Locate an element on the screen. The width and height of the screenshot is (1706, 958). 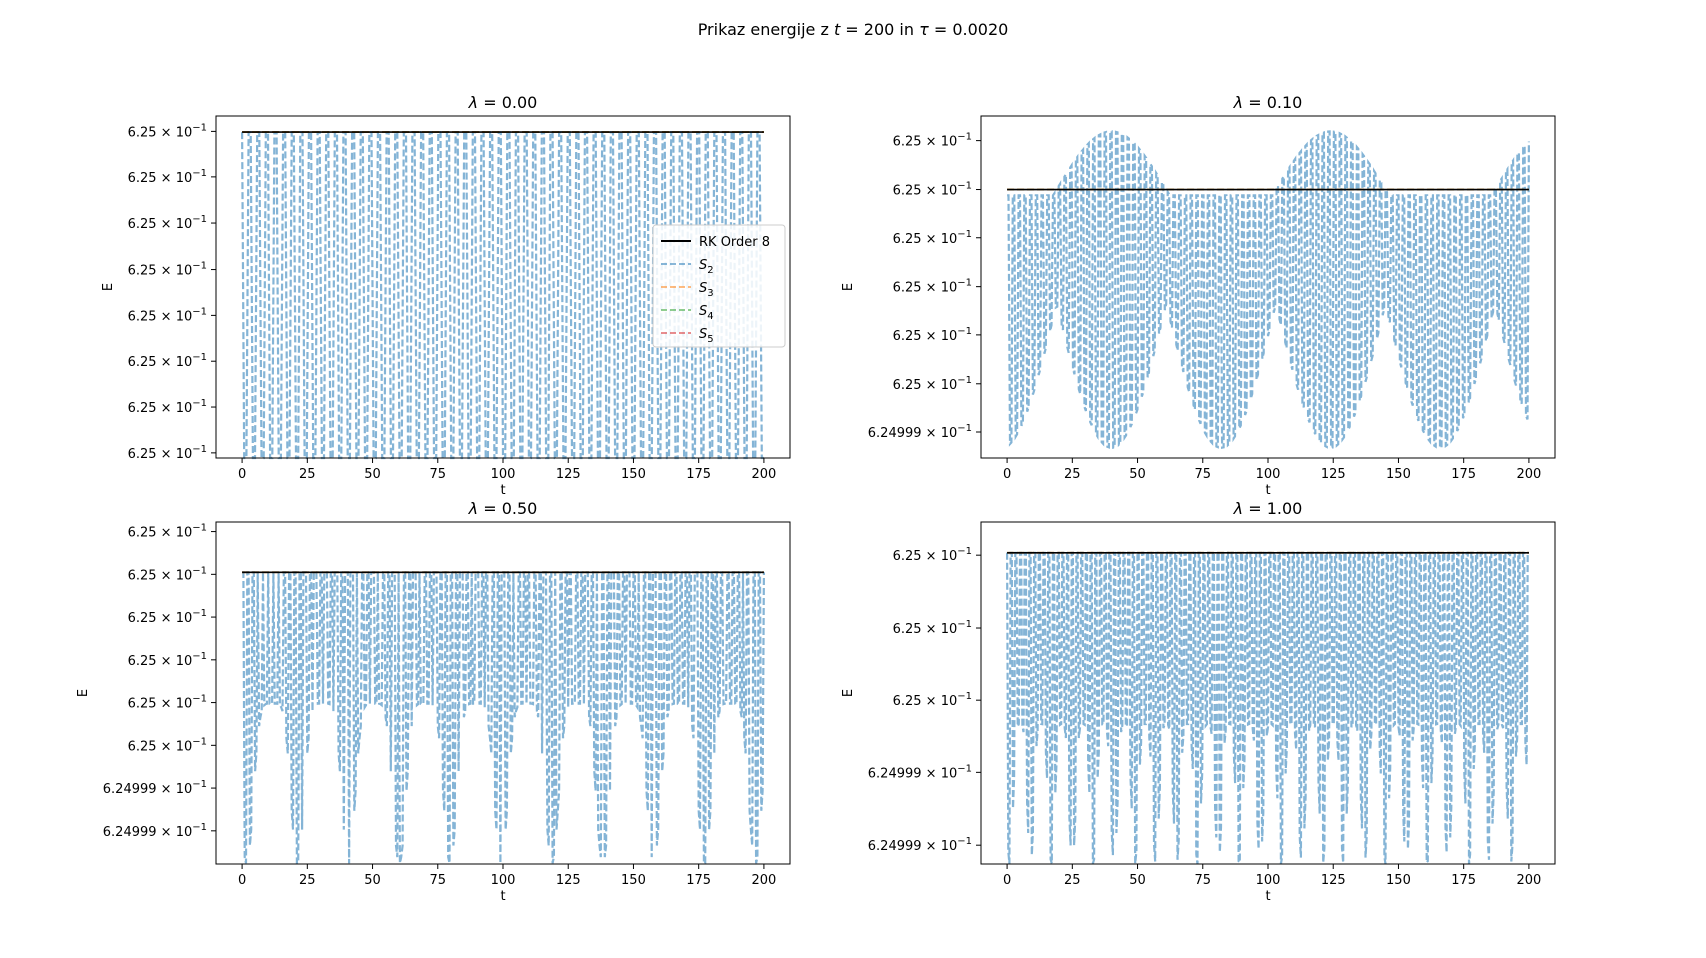
legend-label-s2: S2 is located at coordinates (706, 267).